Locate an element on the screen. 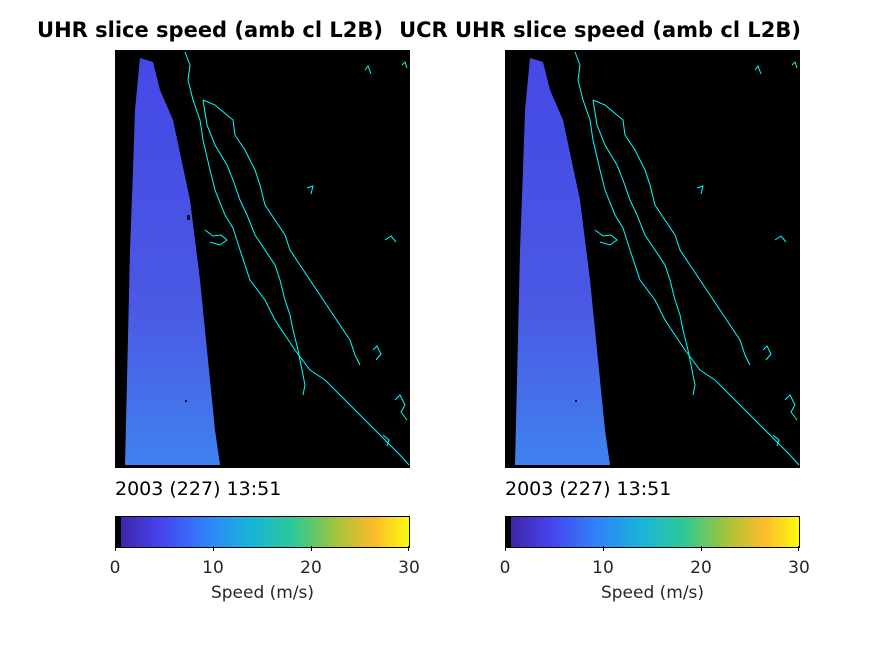 The width and height of the screenshot is (884, 663). chart-title: UCR UHR slice speed (amb cl L2B) is located at coordinates (600, 30).